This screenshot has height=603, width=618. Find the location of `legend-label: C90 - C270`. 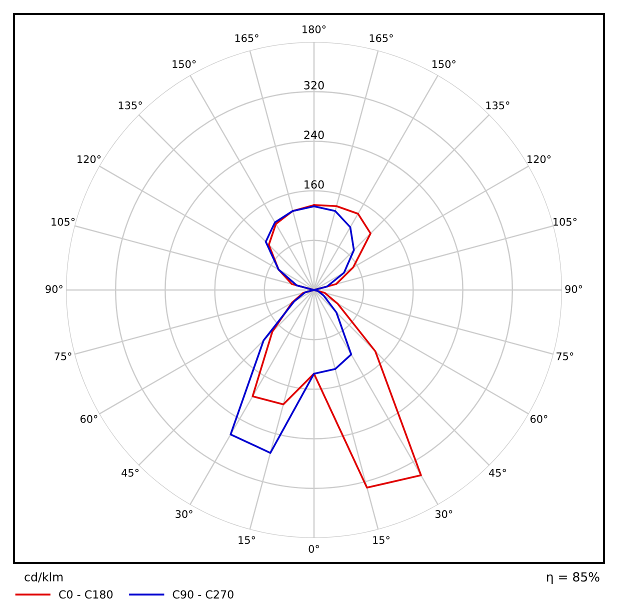

legend-label: C90 - C270 is located at coordinates (203, 594).